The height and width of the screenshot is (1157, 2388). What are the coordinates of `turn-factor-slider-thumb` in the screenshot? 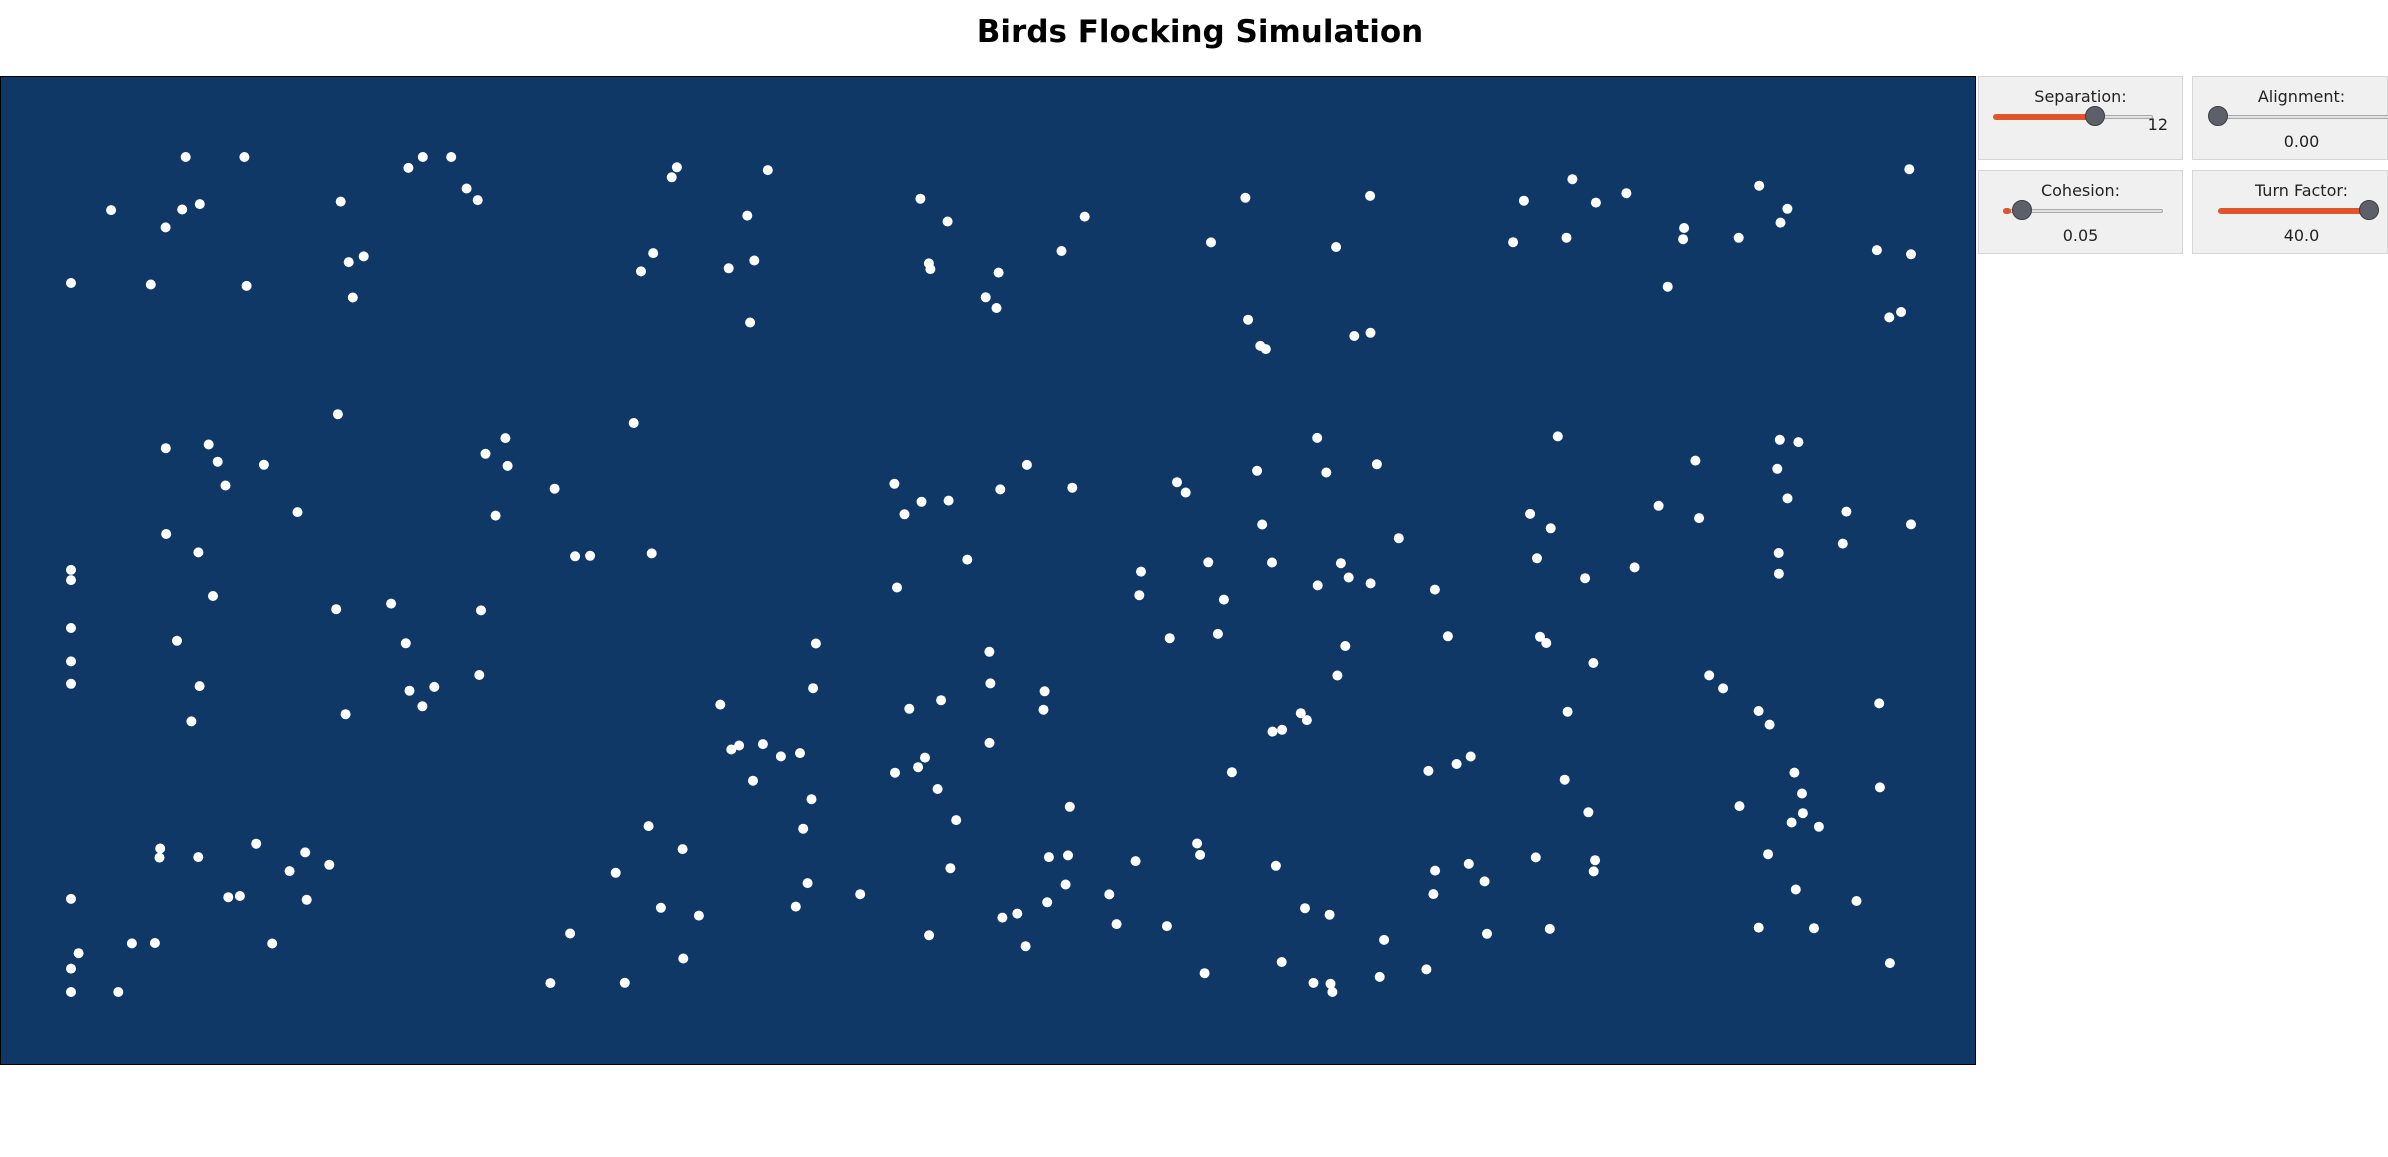 It's located at (2369, 210).